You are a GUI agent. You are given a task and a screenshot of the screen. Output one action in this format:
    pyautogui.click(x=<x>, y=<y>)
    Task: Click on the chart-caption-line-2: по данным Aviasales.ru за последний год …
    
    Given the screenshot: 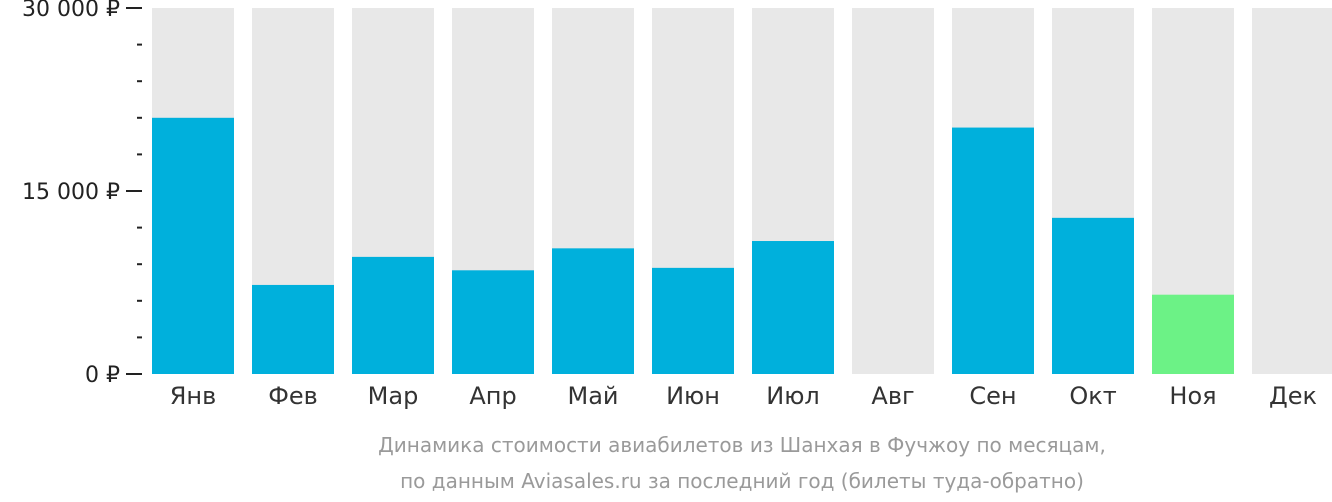 What is the action you would take?
    pyautogui.click(x=742, y=481)
    